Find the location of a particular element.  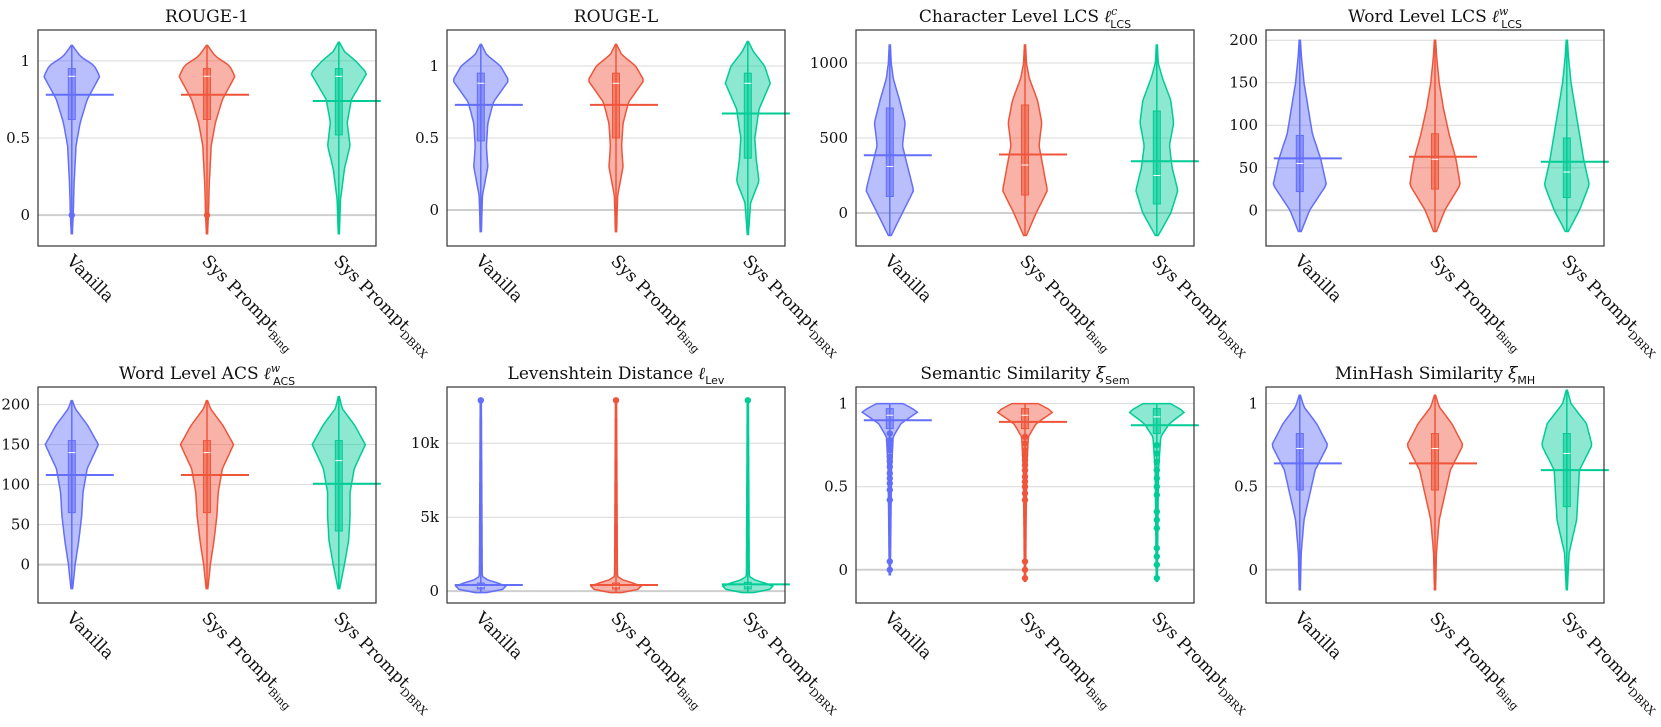

chart-title: MinHash Similarity ξMH is located at coordinates (1435, 375).